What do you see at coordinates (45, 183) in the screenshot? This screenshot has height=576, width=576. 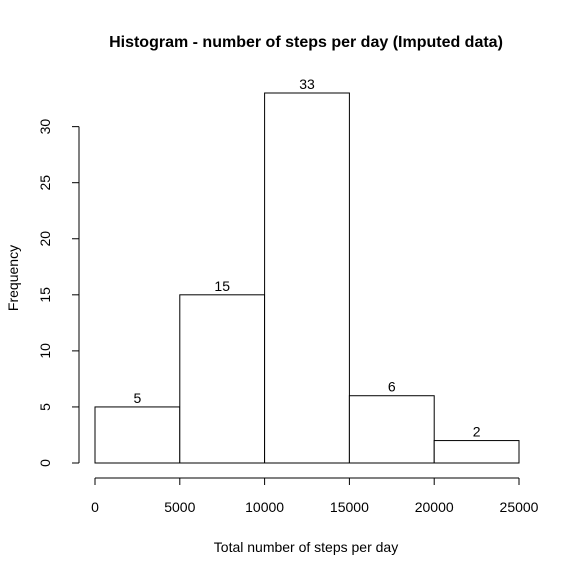 I see `y-tick-label-5: 25` at bounding box center [45, 183].